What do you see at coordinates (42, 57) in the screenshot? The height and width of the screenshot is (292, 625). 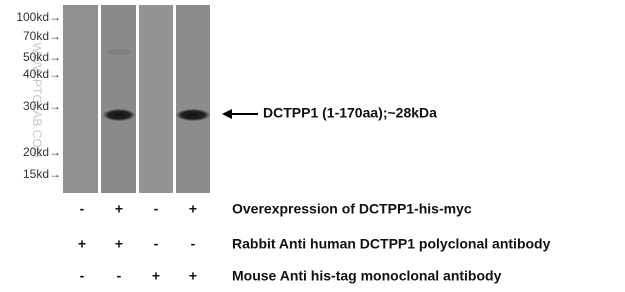 I see `marker-label: 50kd→` at bounding box center [42, 57].